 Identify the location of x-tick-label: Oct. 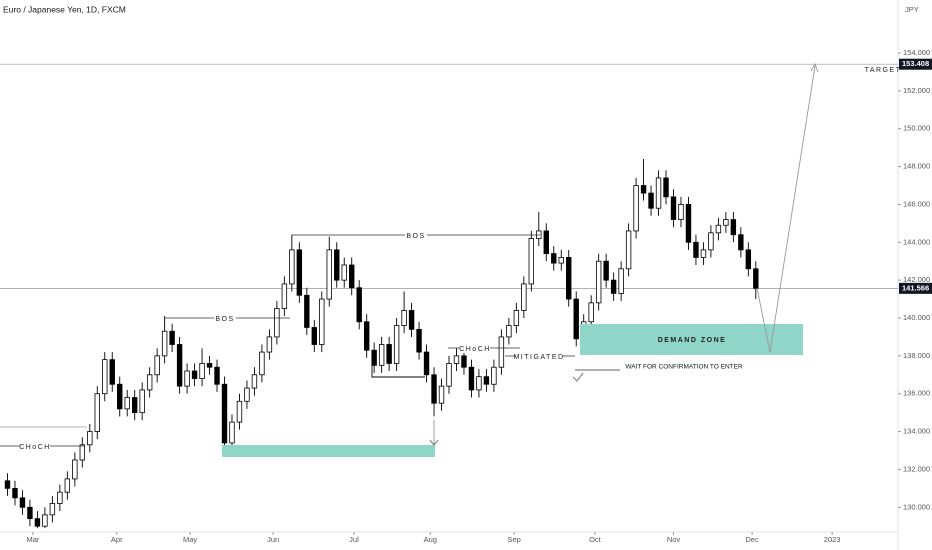
(595, 539).